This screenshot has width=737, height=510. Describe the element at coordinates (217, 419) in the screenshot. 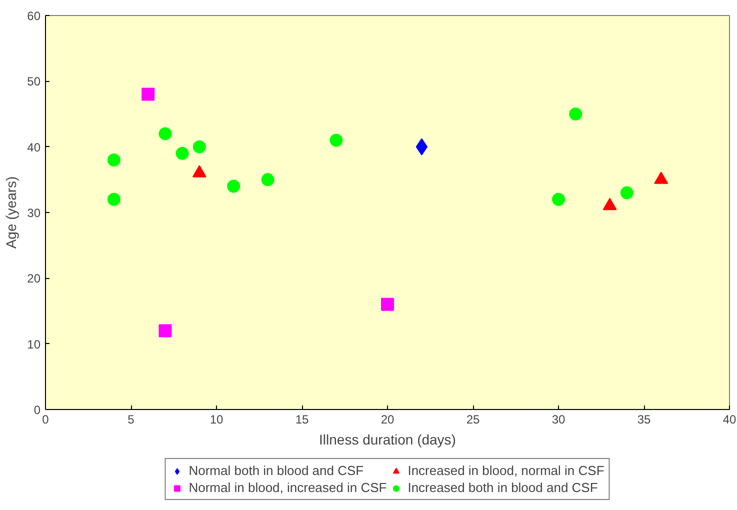

I see `x-tick-label: 10` at that location.